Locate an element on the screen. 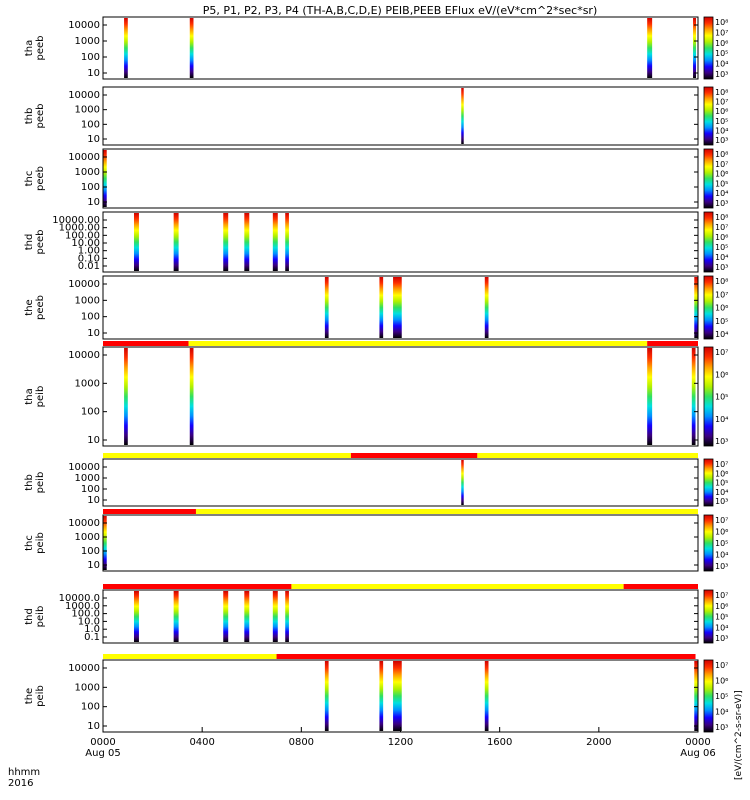 The height and width of the screenshot is (800, 750). mode-bar-the is located at coordinates (399, 656).